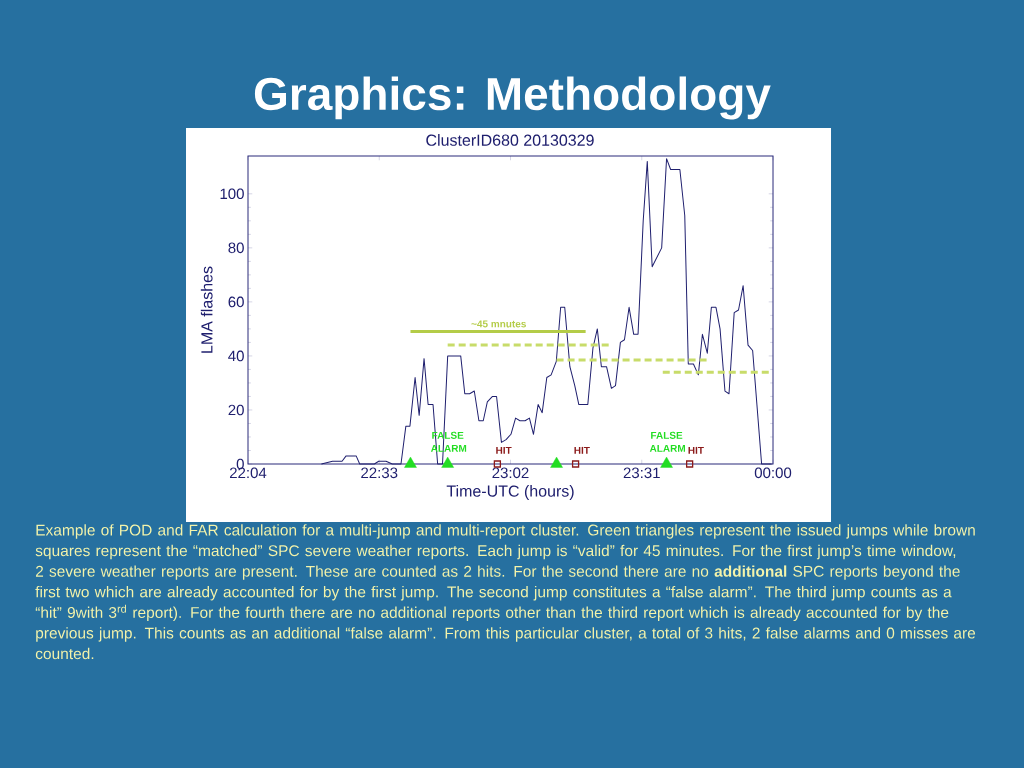 This screenshot has height=768, width=1024. Describe the element at coordinates (236, 248) in the screenshot. I see `y-tick-label: 80` at that location.